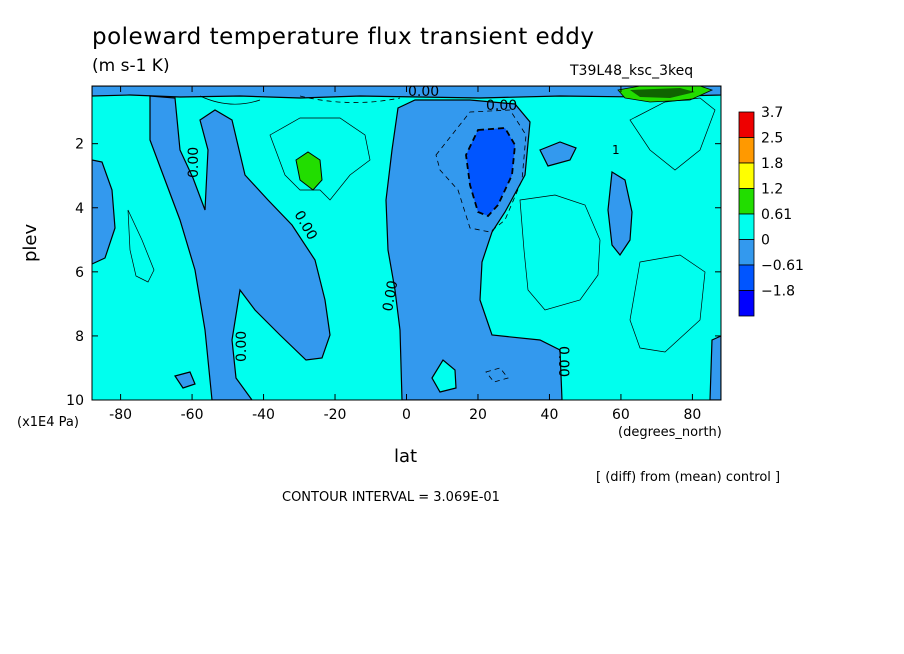  I want to click on x-tick-label: -40, so click(263, 415).